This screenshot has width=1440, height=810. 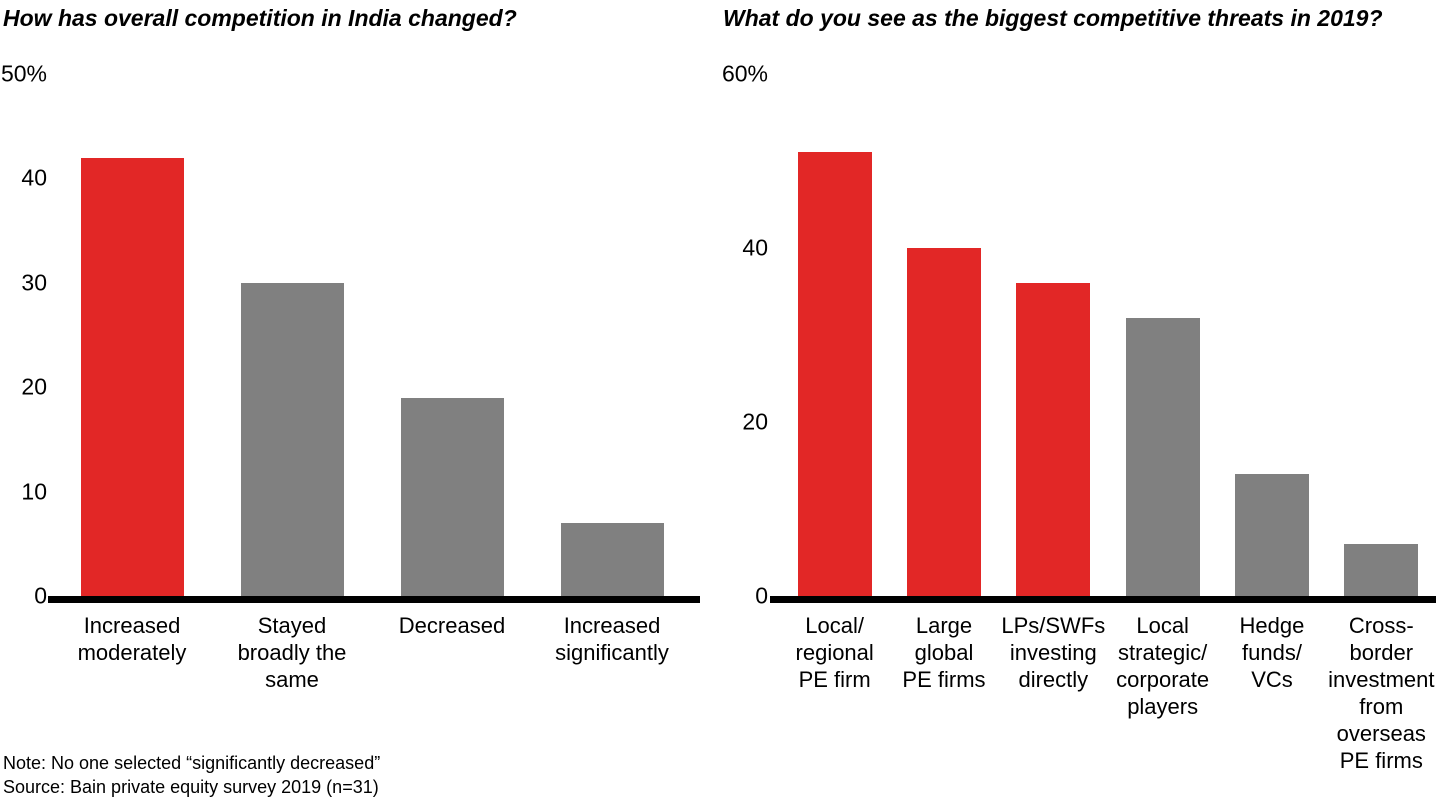 I want to click on y-axis-tick-labels: 60% 40 20 0, so click(x=744, y=334).